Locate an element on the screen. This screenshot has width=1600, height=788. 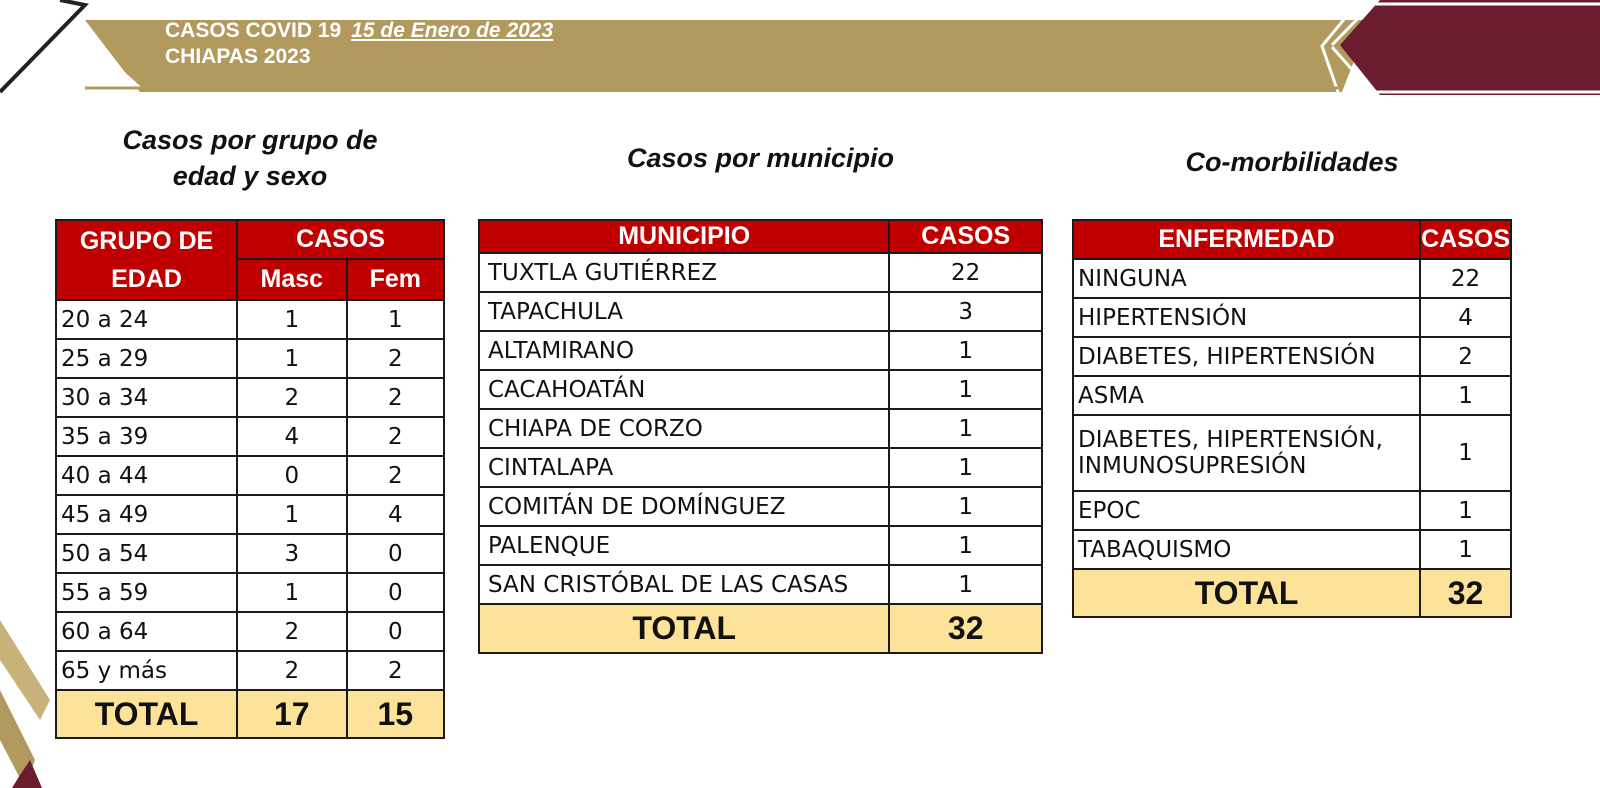
total-value: 32 is located at coordinates (1465, 593).